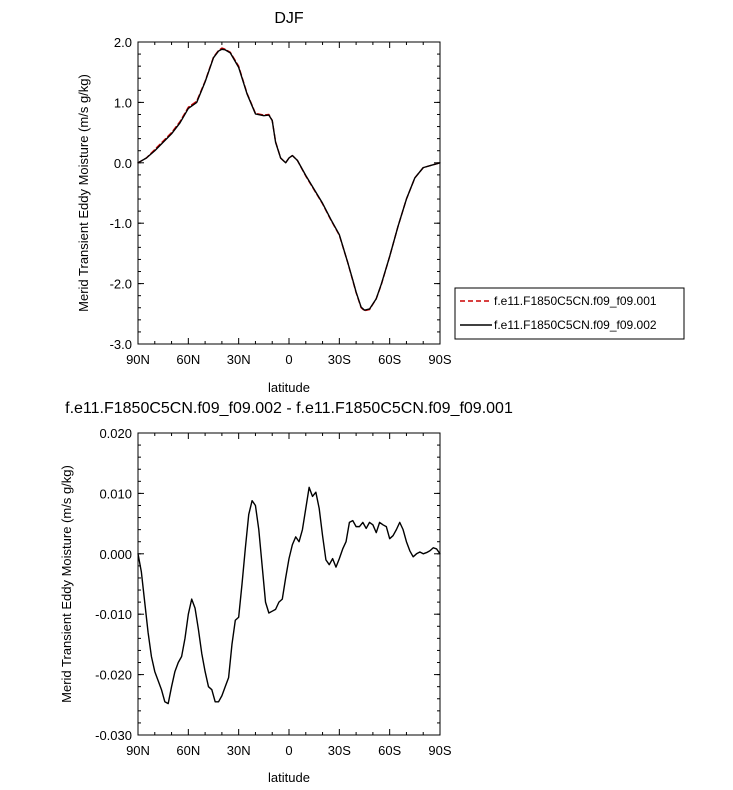 This screenshot has height=790, width=733. What do you see at coordinates (113, 675) in the screenshot?
I see `bot-y-tick-label-4: -0.020` at bounding box center [113, 675].